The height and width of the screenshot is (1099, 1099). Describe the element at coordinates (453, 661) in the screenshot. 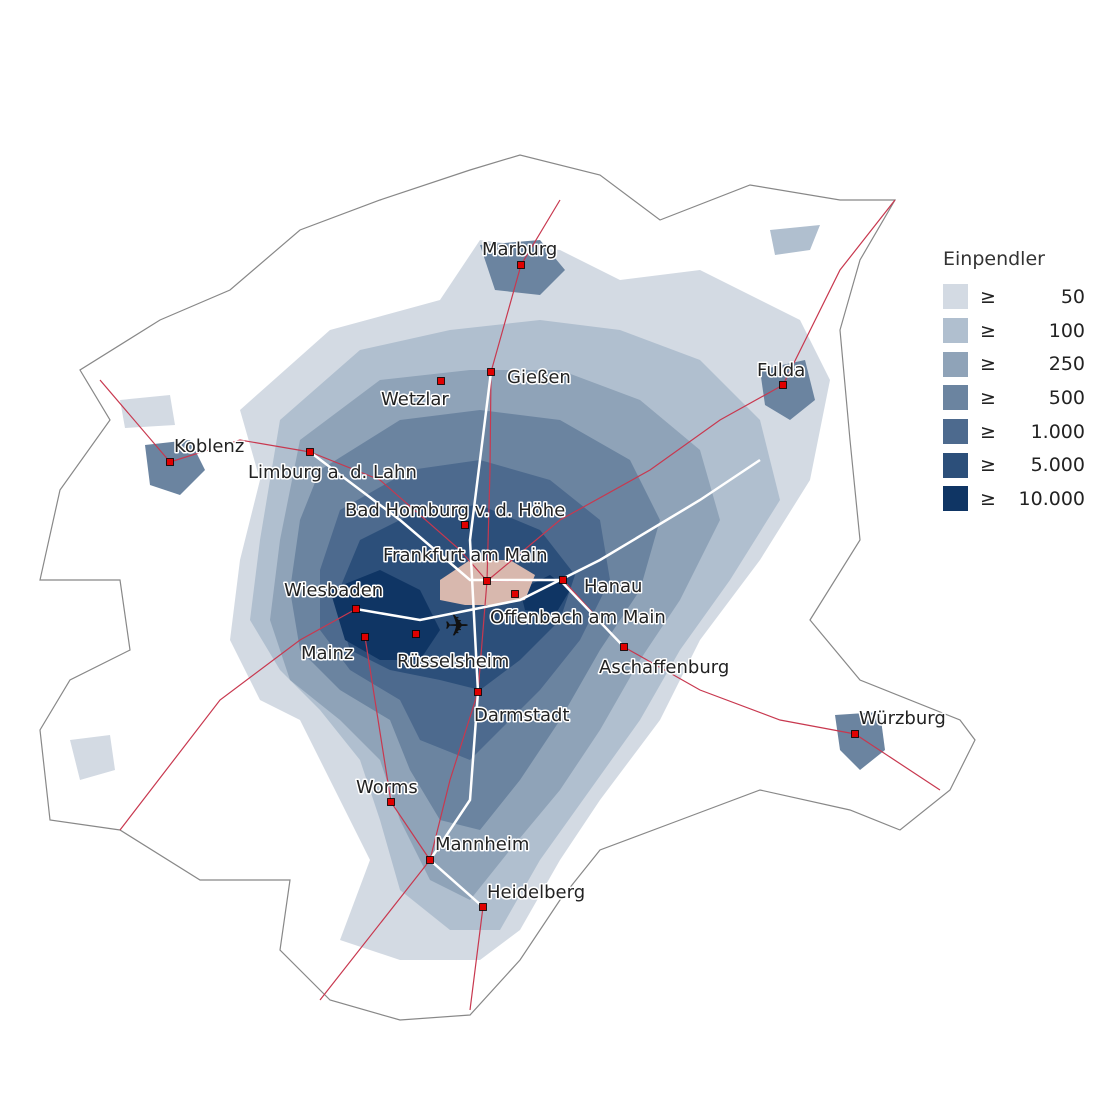

I see `city-label: Rüsselsheim` at that location.